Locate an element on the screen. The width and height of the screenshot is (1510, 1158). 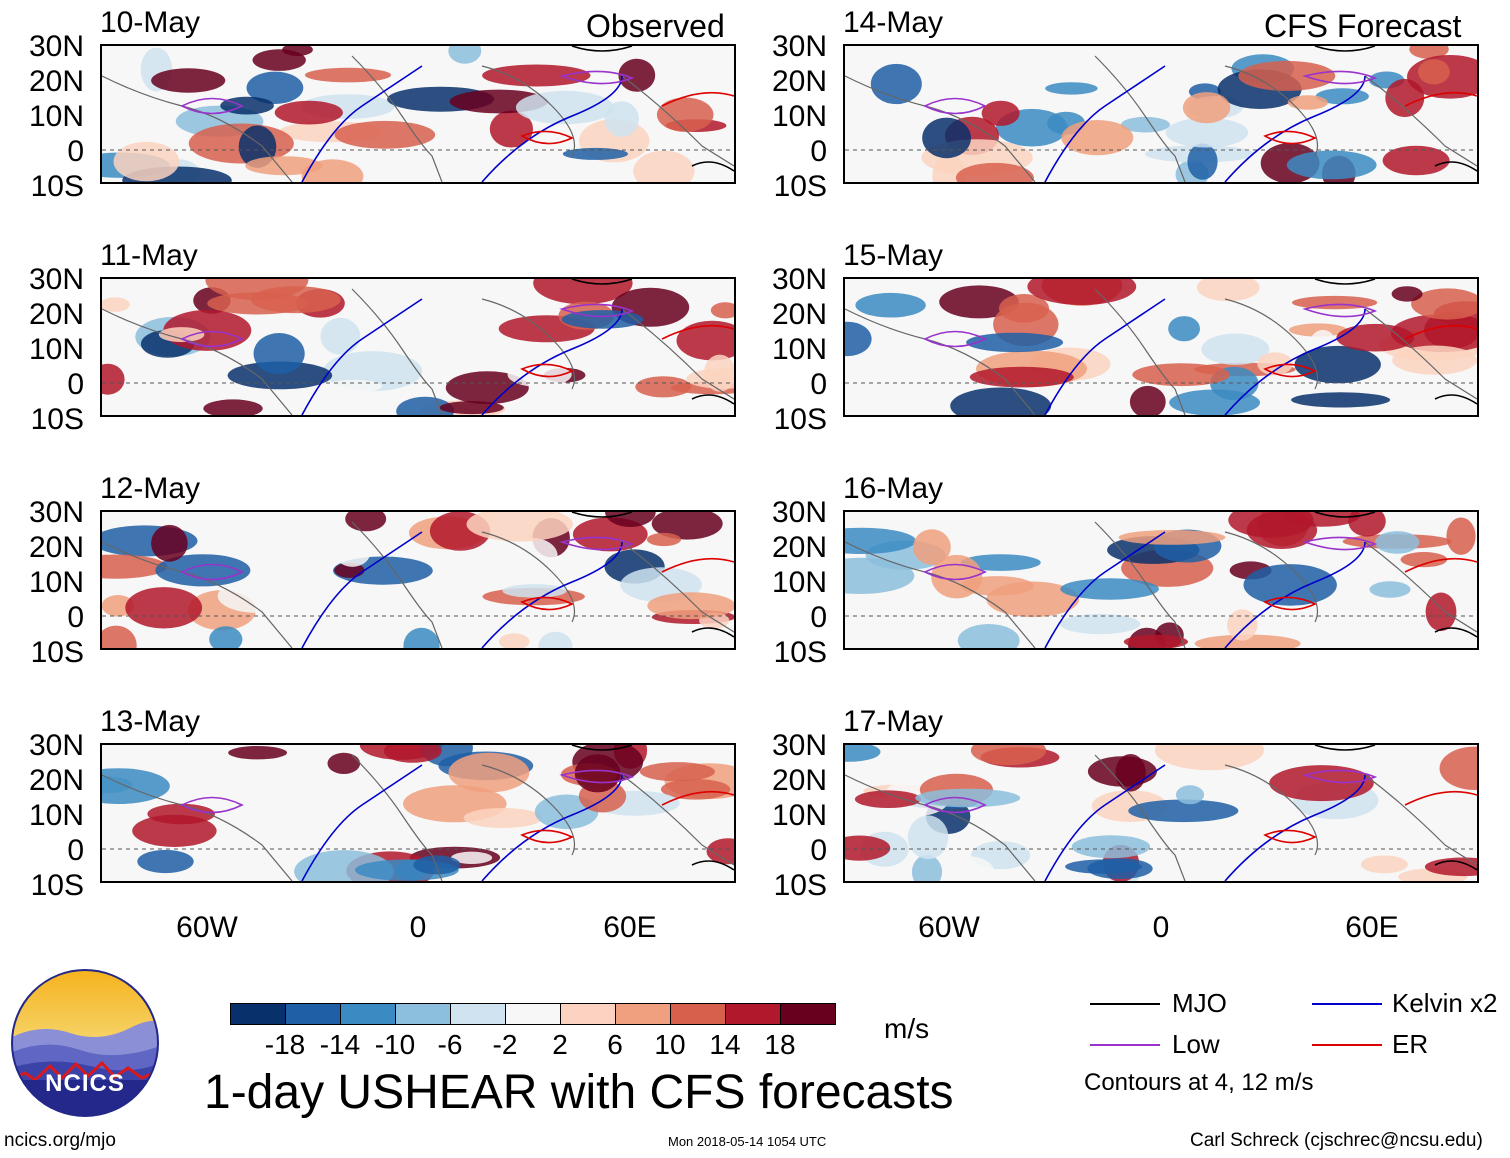
colorbar-label: -14 is located at coordinates (340, 1044).